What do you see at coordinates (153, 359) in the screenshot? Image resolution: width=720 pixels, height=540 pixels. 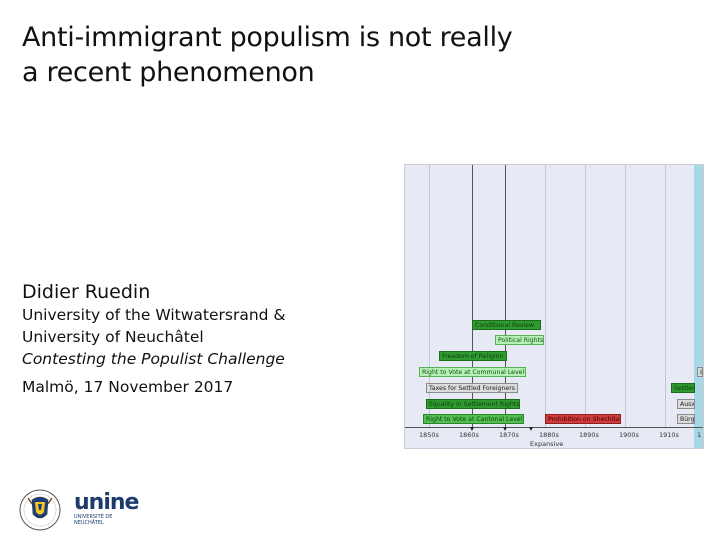 I see `conference-name: Contesting the Populist Challenge` at bounding box center [153, 359].